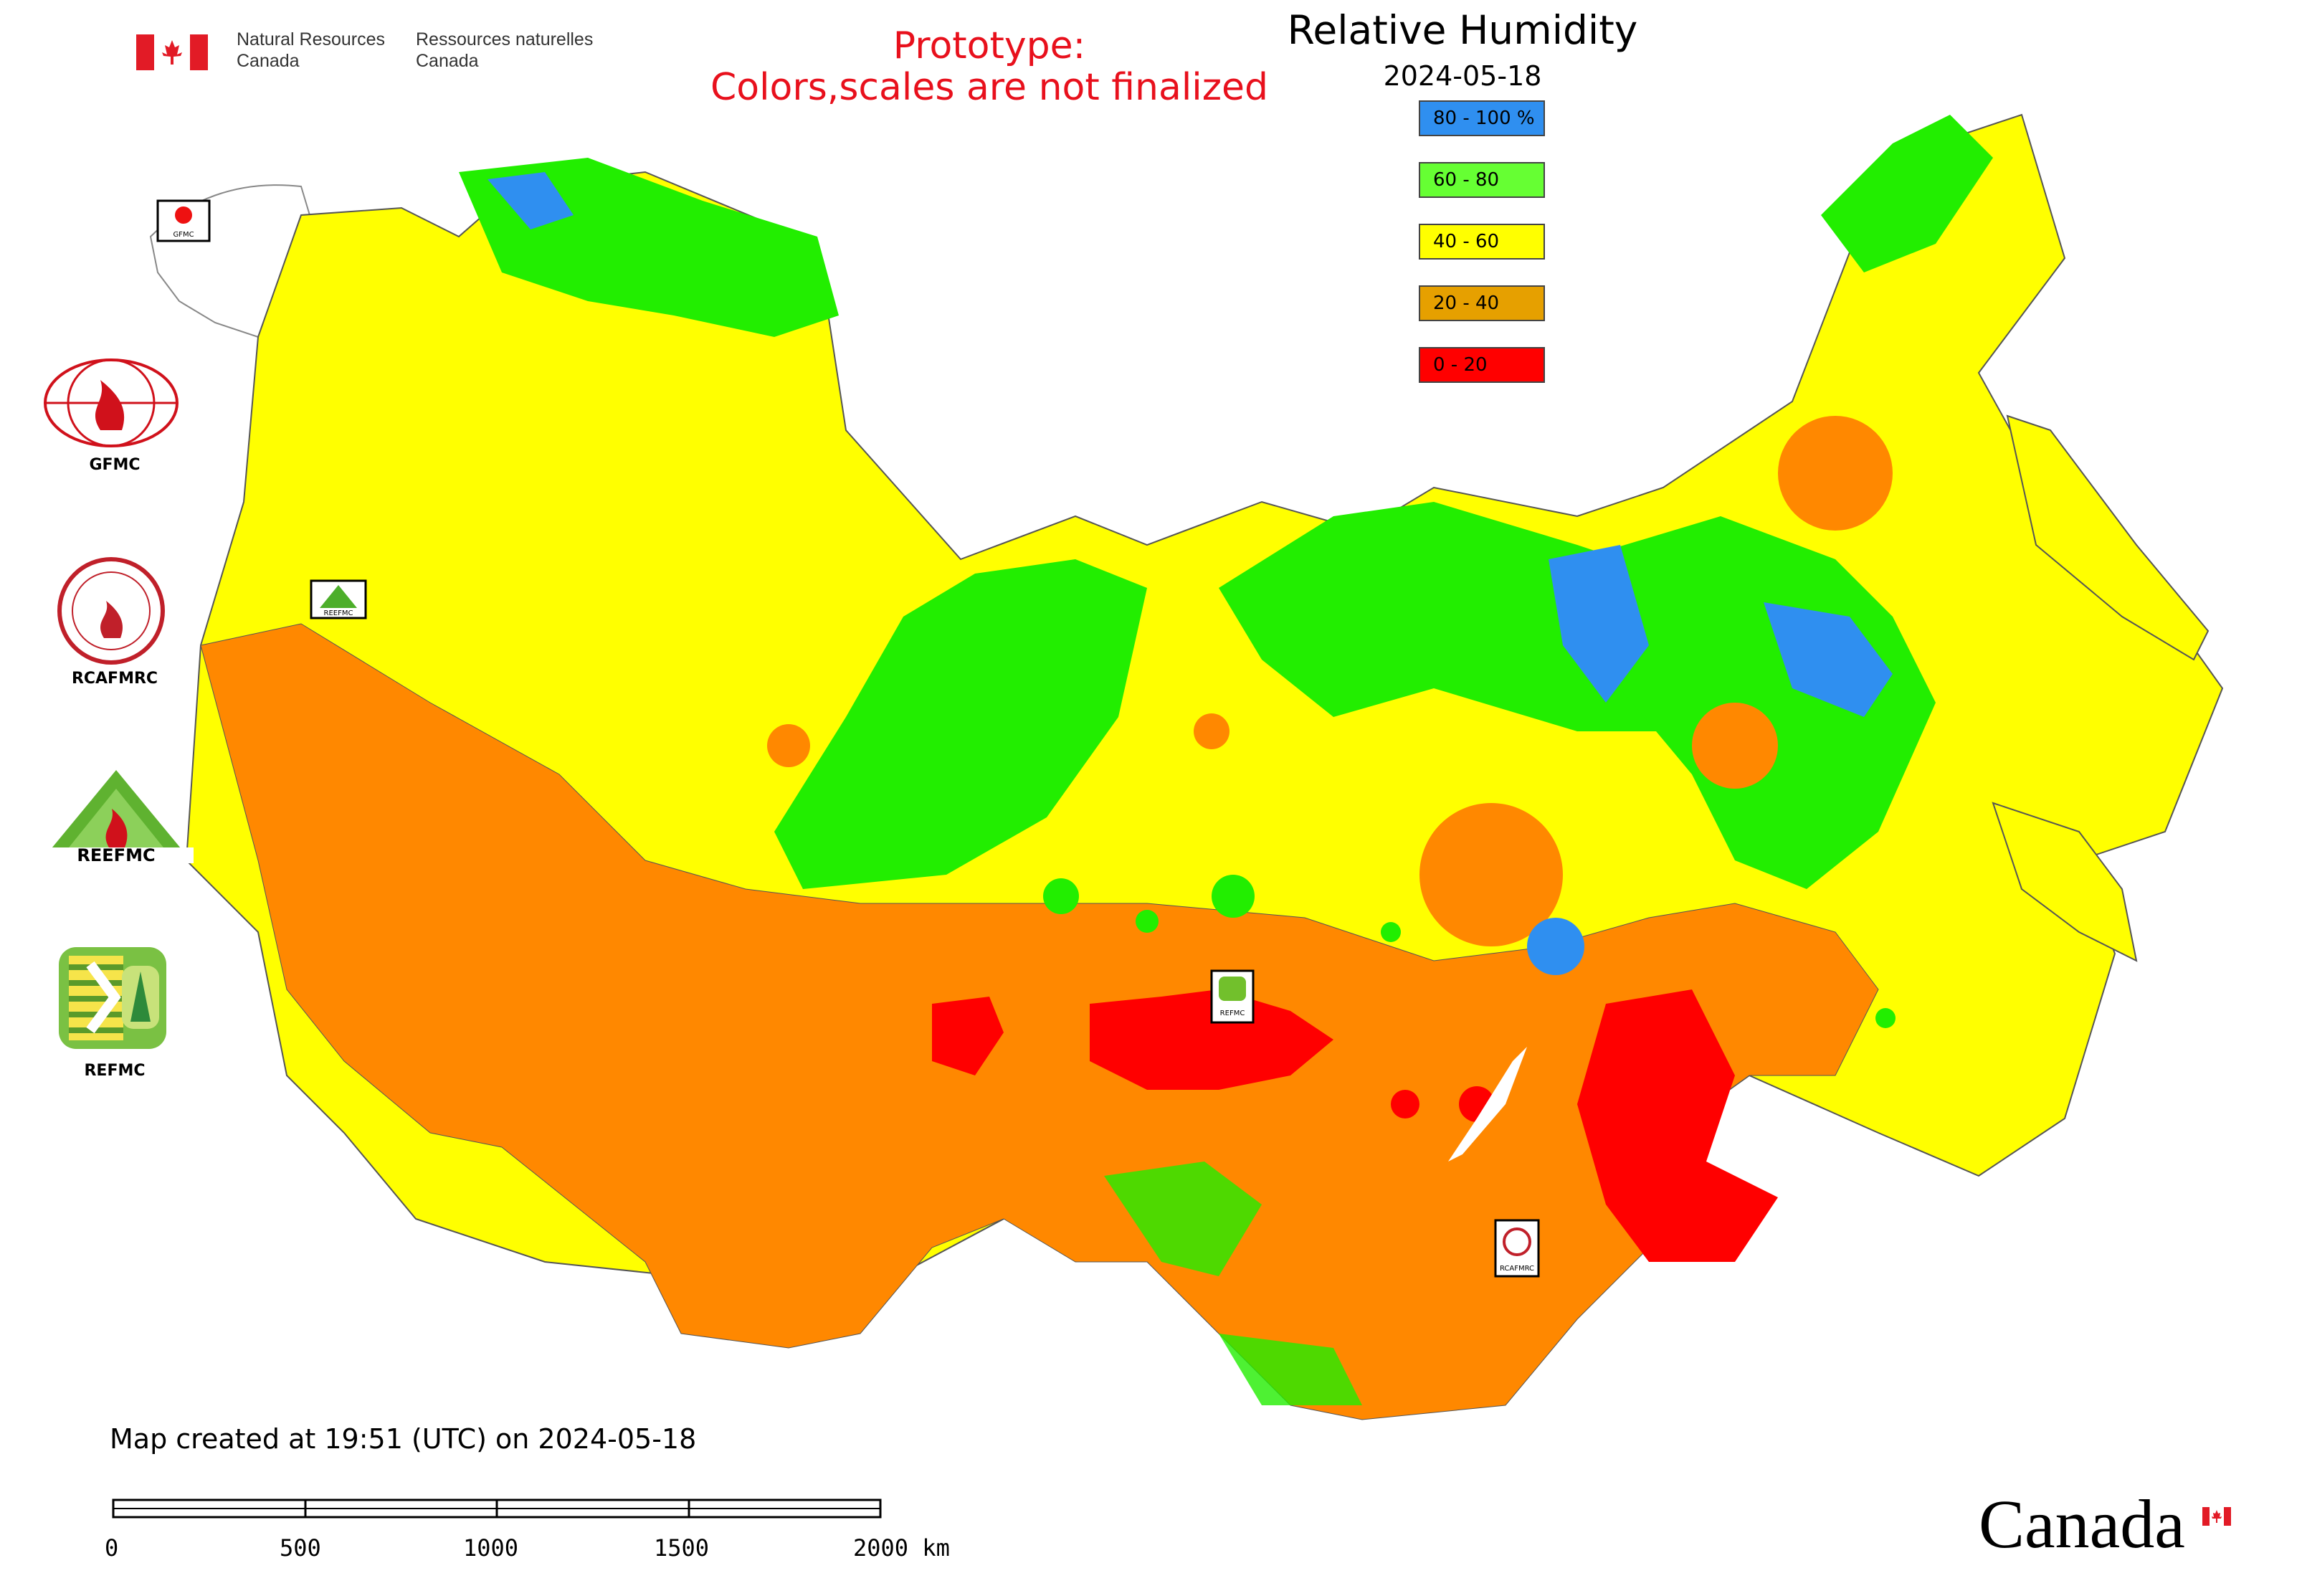 The width and height of the screenshot is (2302, 1596). I want to click on scale-bar: 0 500 1000 1500 2000 km, so click(536, 1530).